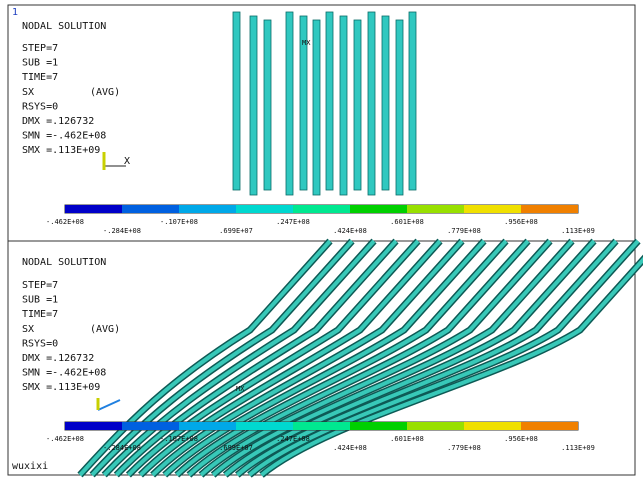 This screenshot has width=643, height=480. I want to click on triad, so click(109, 405).